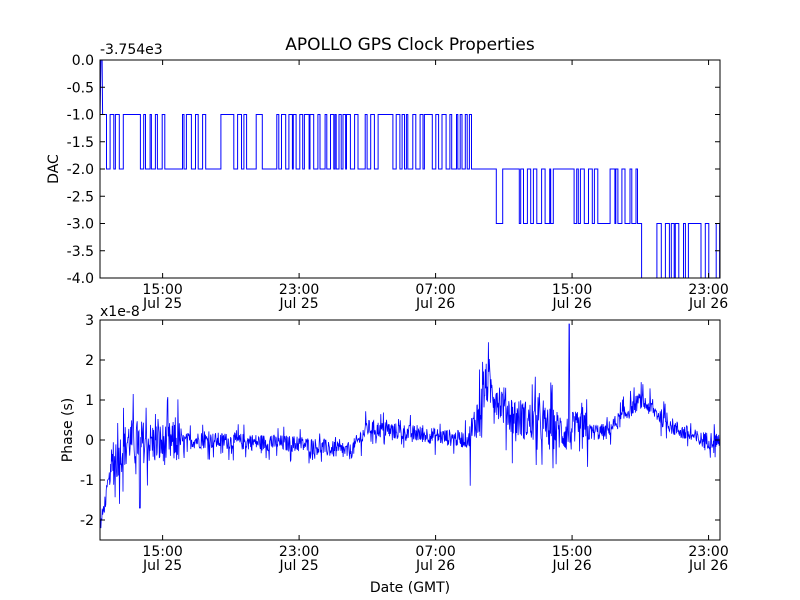 Image resolution: width=800 pixels, height=600 pixels. I want to click on y-tick-label: -3.5, so click(80, 252).